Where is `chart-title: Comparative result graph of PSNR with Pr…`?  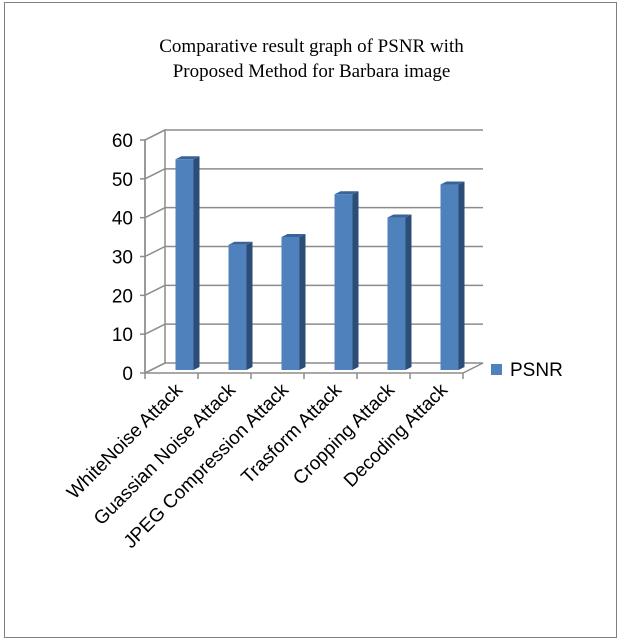
chart-title: Comparative result graph of PSNR with Pr… is located at coordinates (311, 59).